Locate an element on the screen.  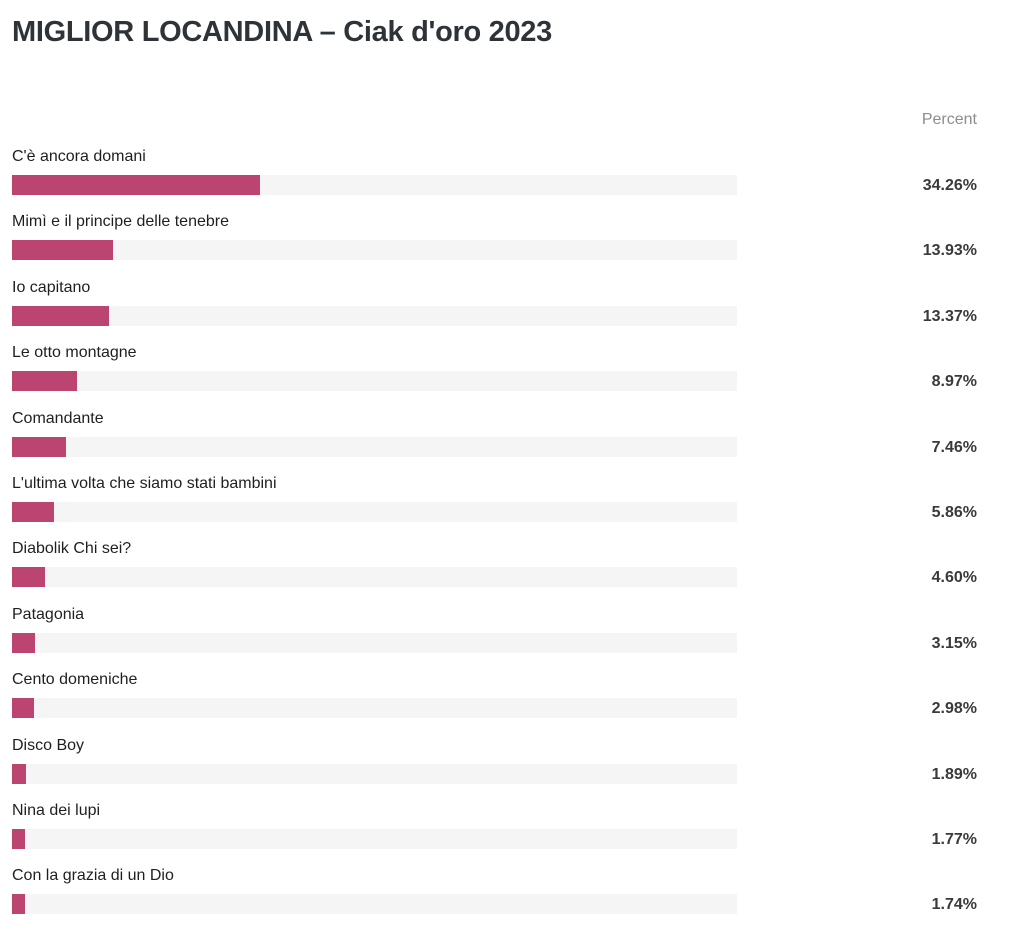
bar-row: Comandante 7.46% is located at coordinates (512, 440).